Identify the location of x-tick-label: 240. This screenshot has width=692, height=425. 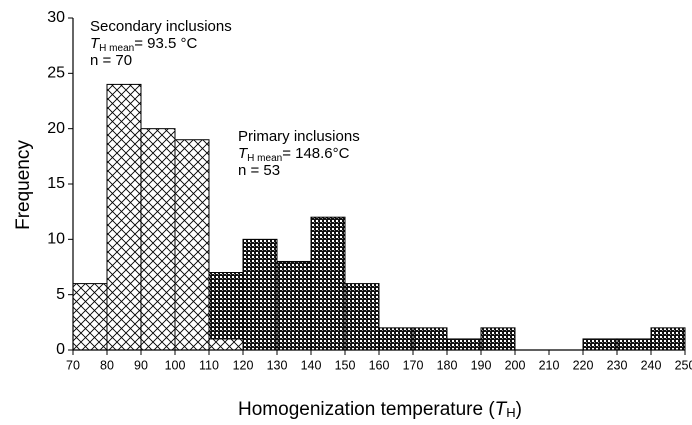
(651, 365).